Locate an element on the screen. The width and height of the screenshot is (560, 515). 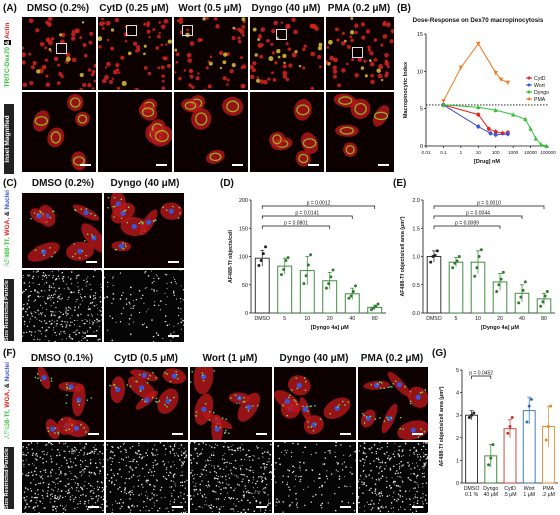
x-tick-label: CytD is located at coordinates (510, 489).